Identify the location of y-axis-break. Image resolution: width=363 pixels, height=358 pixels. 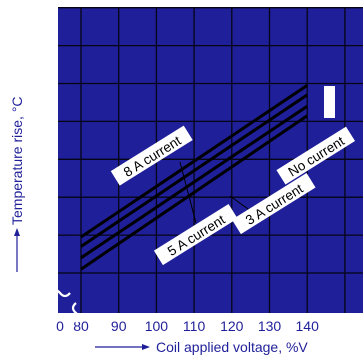
(60, 293).